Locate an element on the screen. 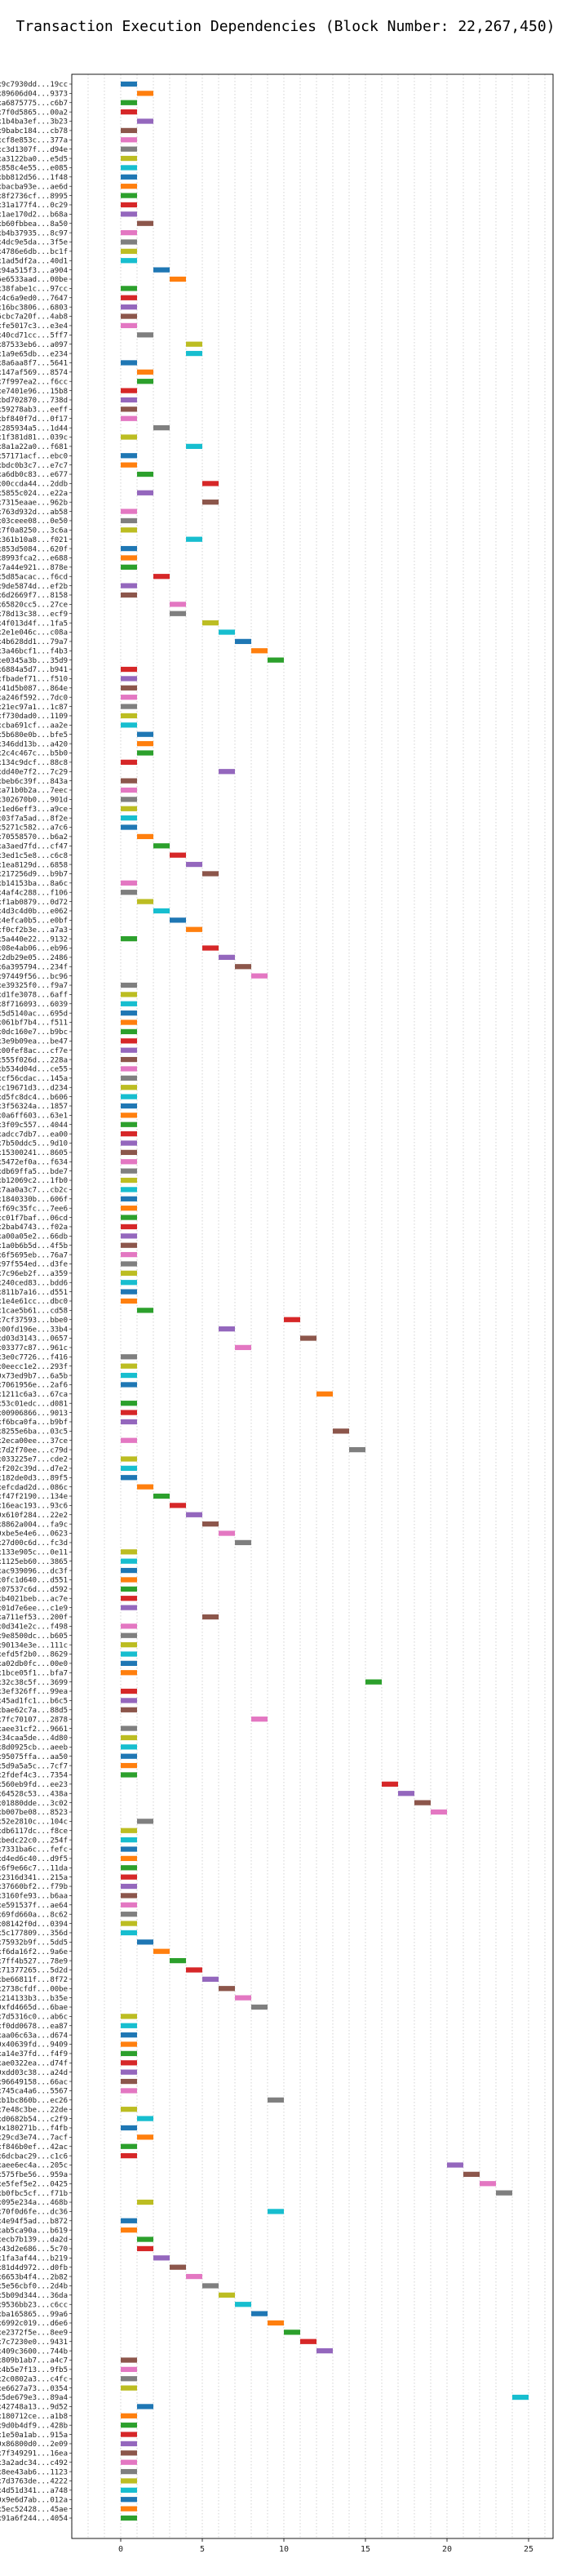 Image resolution: width=571 pixels, height=2576 pixels. y-tick-label: 0x8ee43ab6...1123 is located at coordinates (34, 2472).